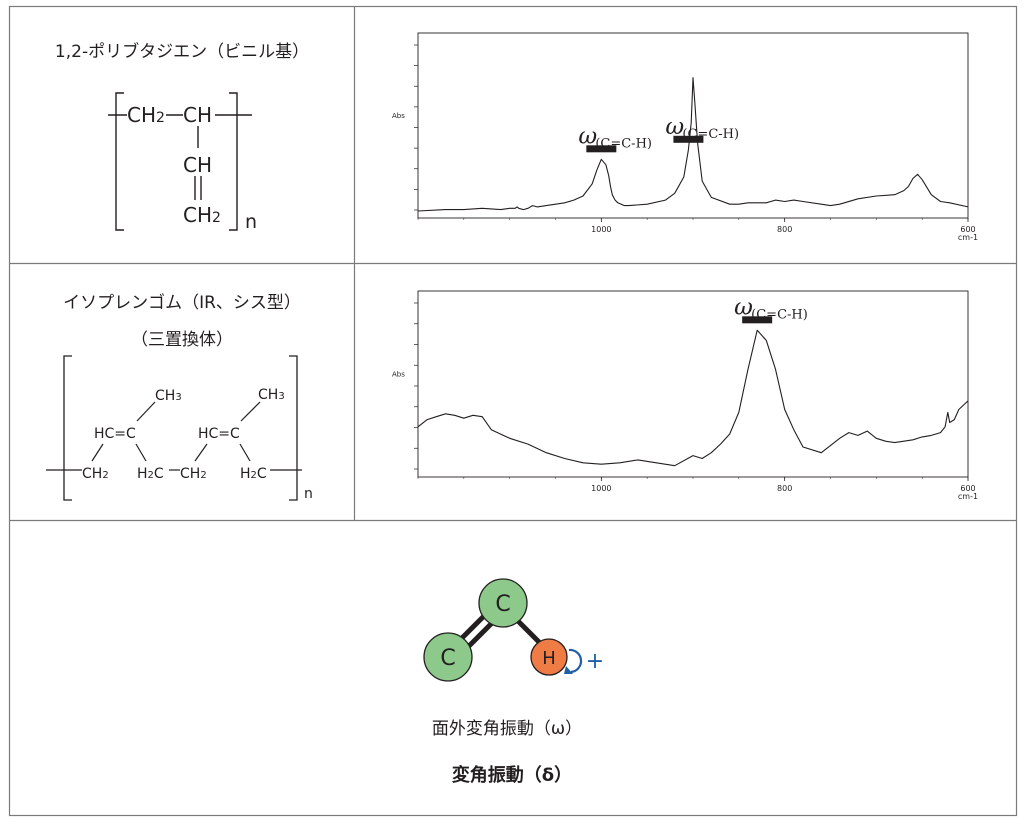 The image size is (1028, 825). I want to click on spectrum1-x-tick-label: 800, so click(784, 229).